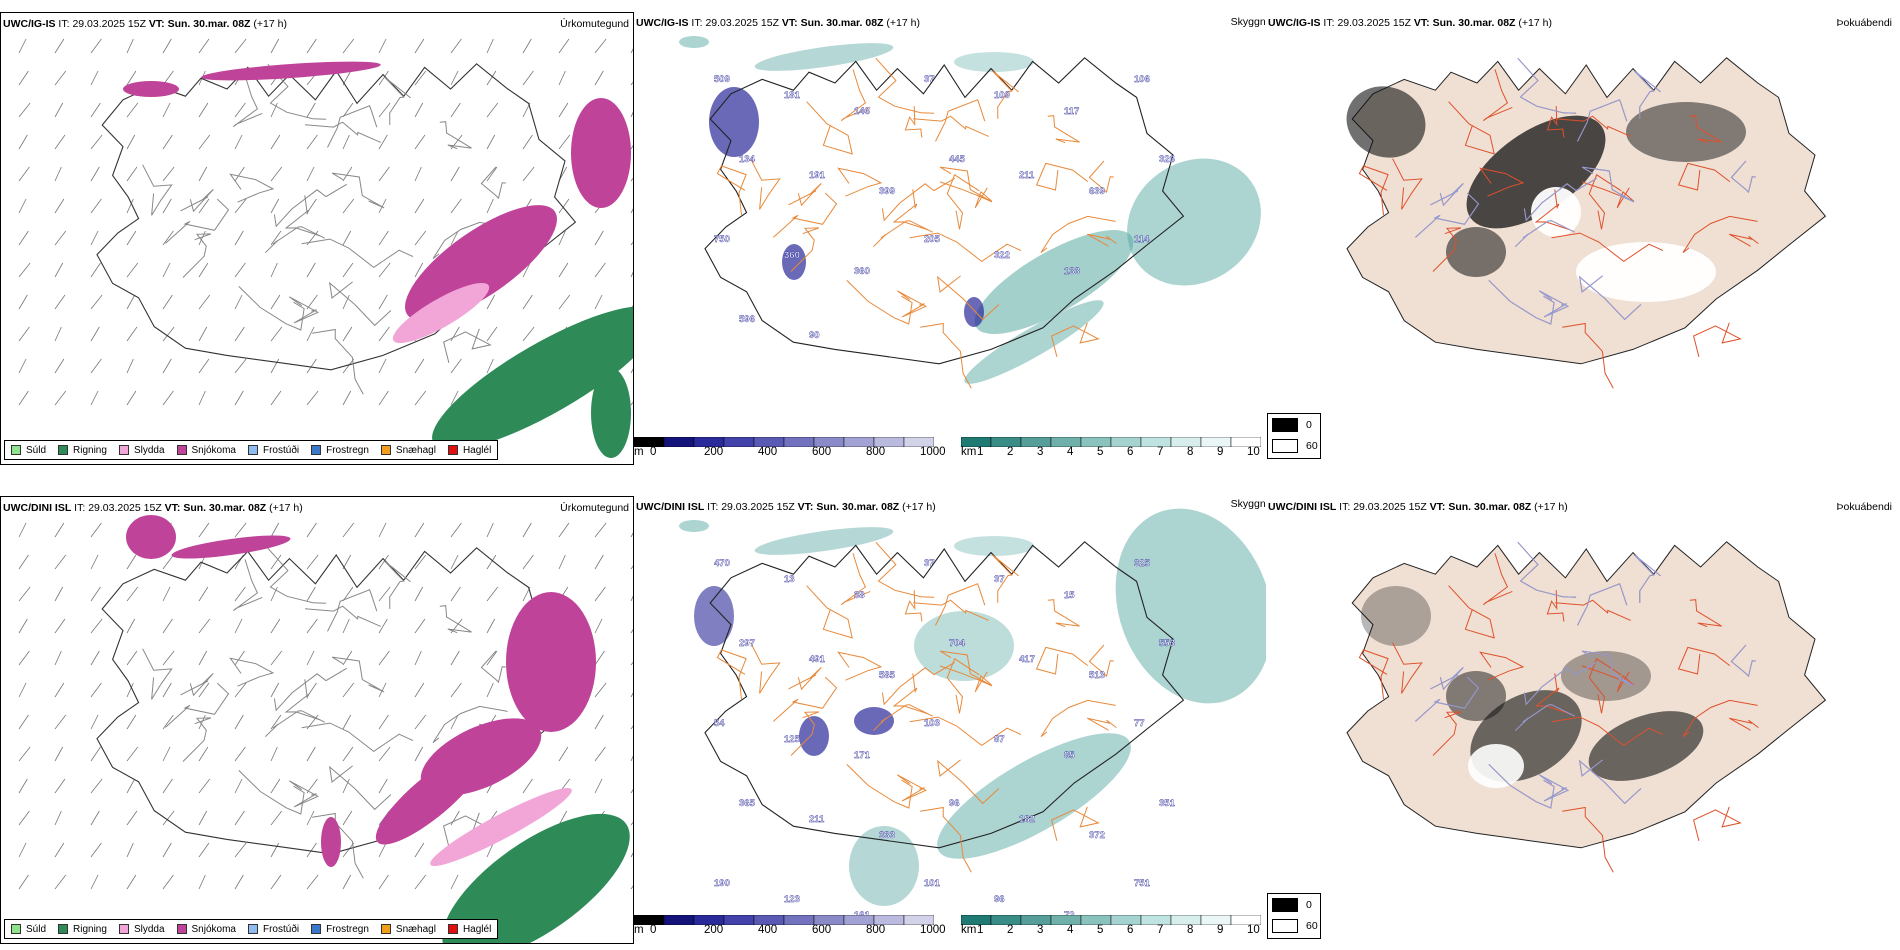  What do you see at coordinates (415, 450) in the screenshot?
I see `legend-label: Snæhagl` at bounding box center [415, 450].